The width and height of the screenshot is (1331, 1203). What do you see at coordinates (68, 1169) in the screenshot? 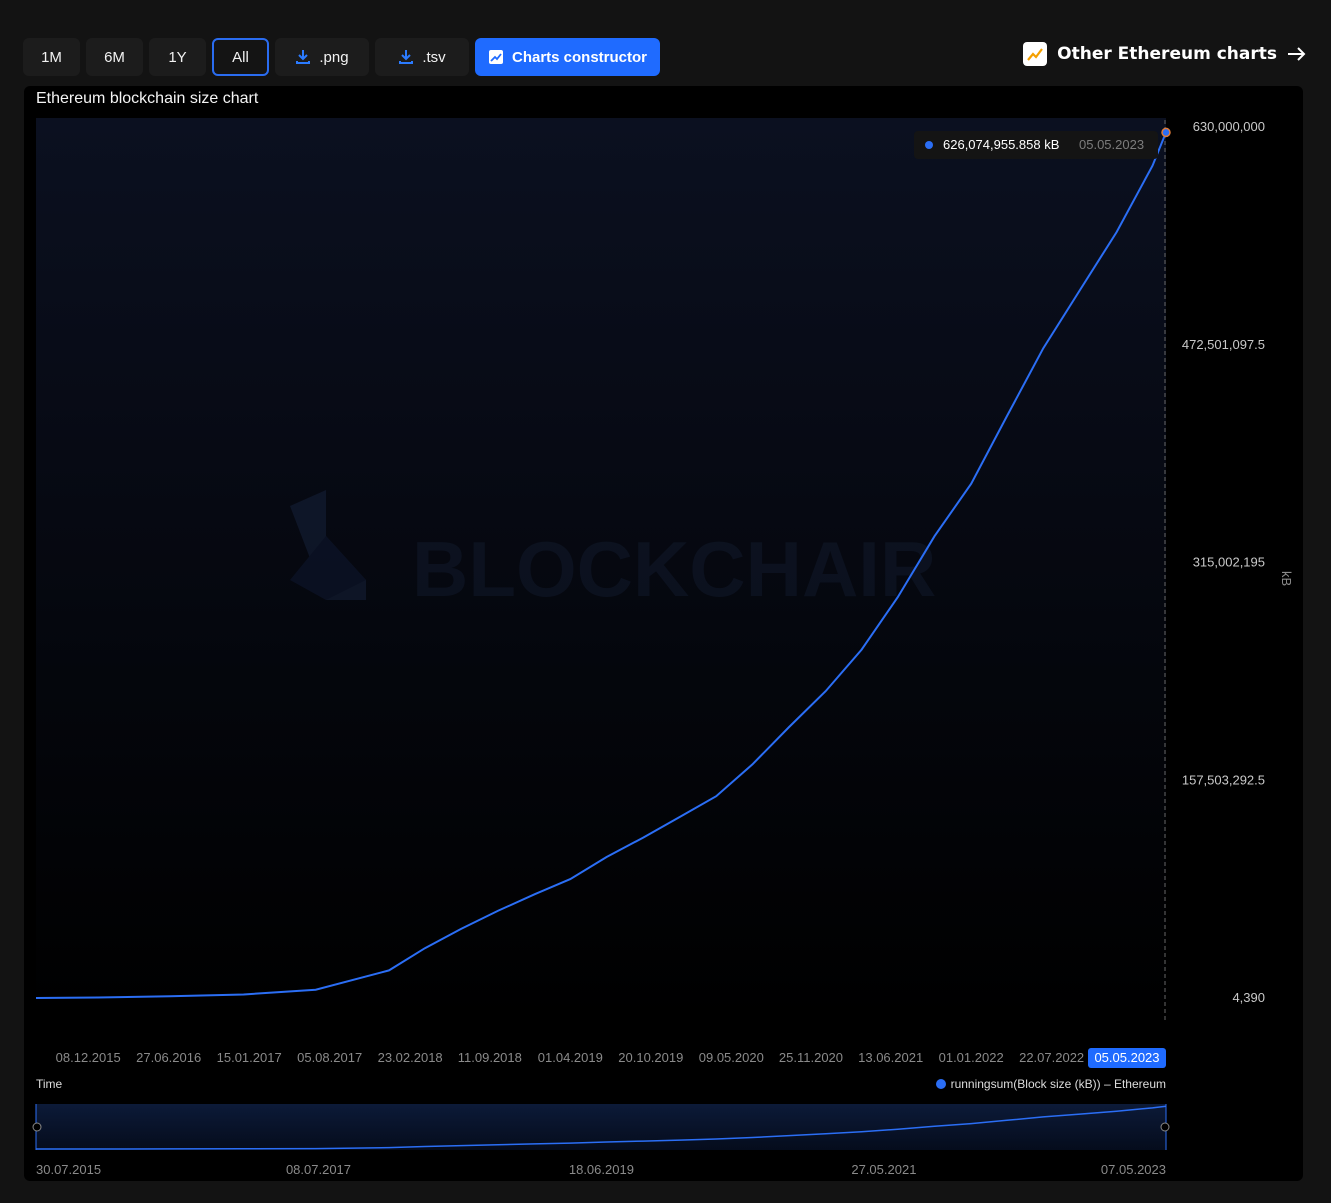
I see `navigator-tick-label: 30.07.2015` at bounding box center [68, 1169].